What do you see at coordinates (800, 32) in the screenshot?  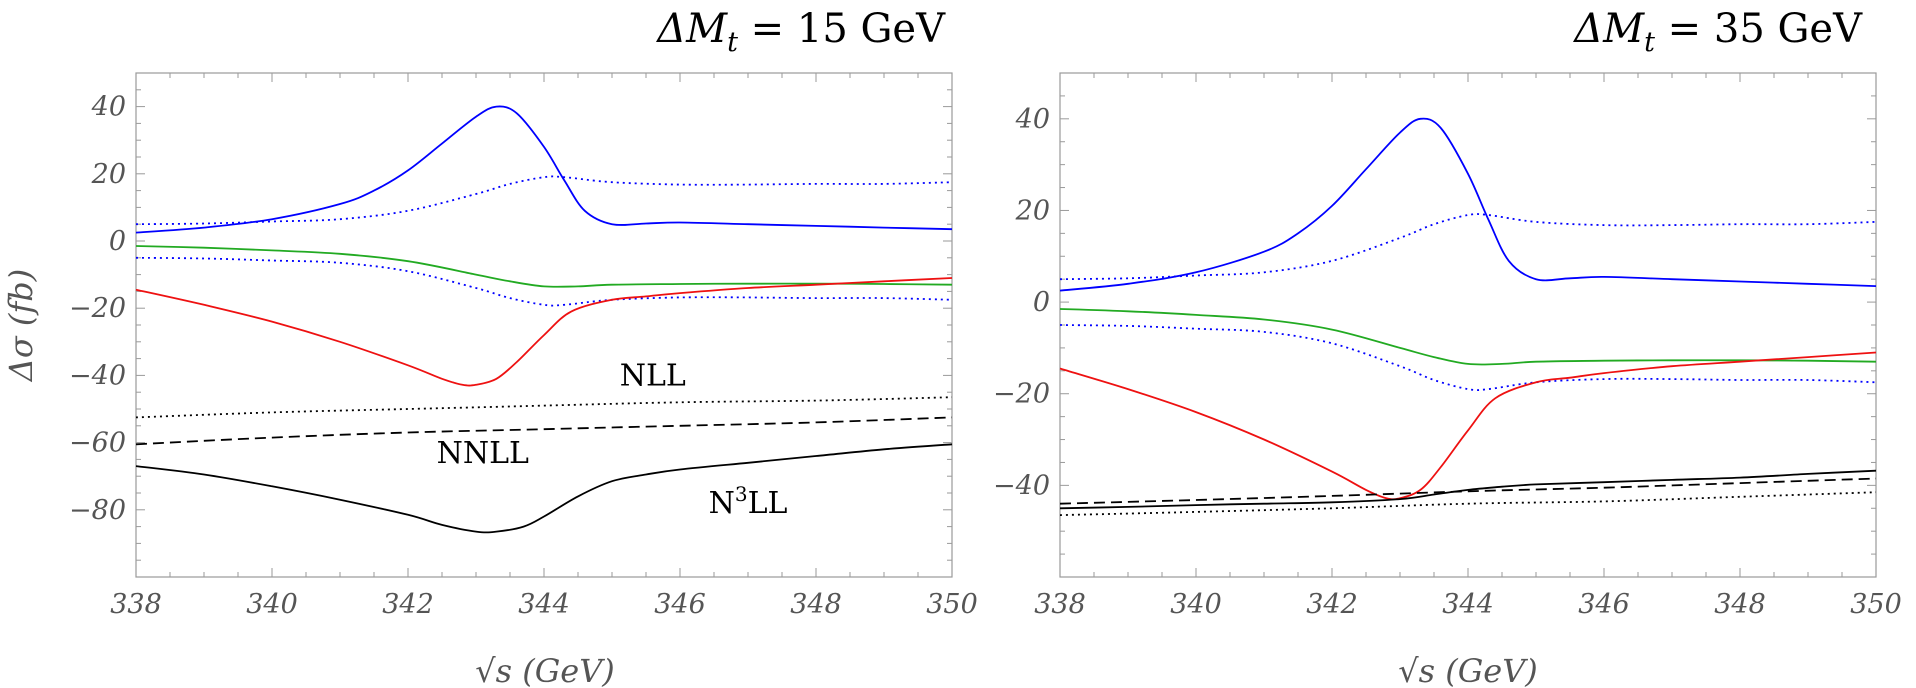 I see `chart-title: ΔMt = 15 GeV` at bounding box center [800, 32].